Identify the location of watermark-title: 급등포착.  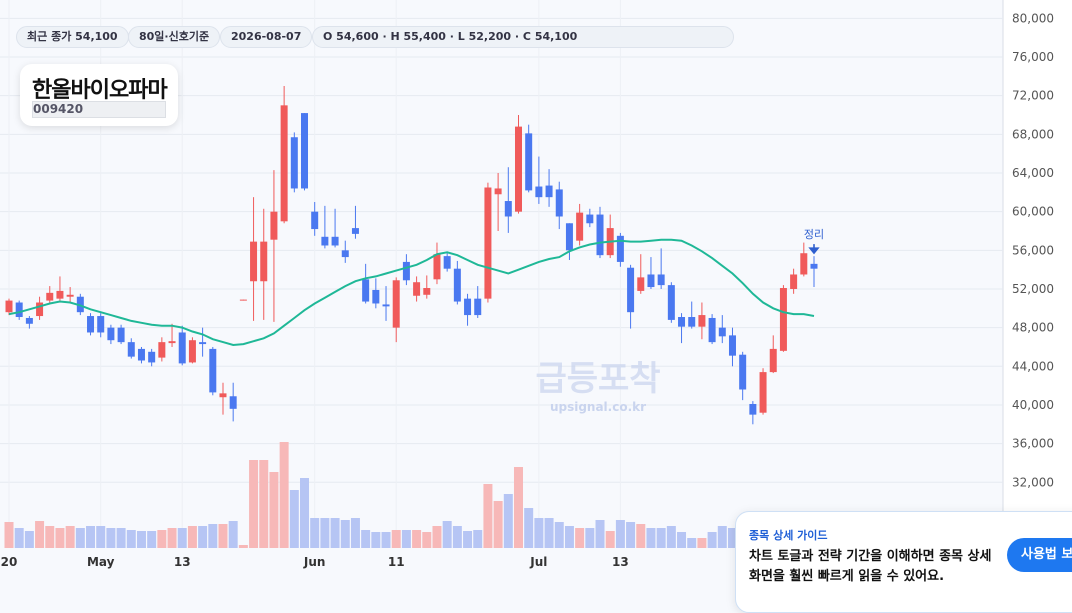
(597, 379).